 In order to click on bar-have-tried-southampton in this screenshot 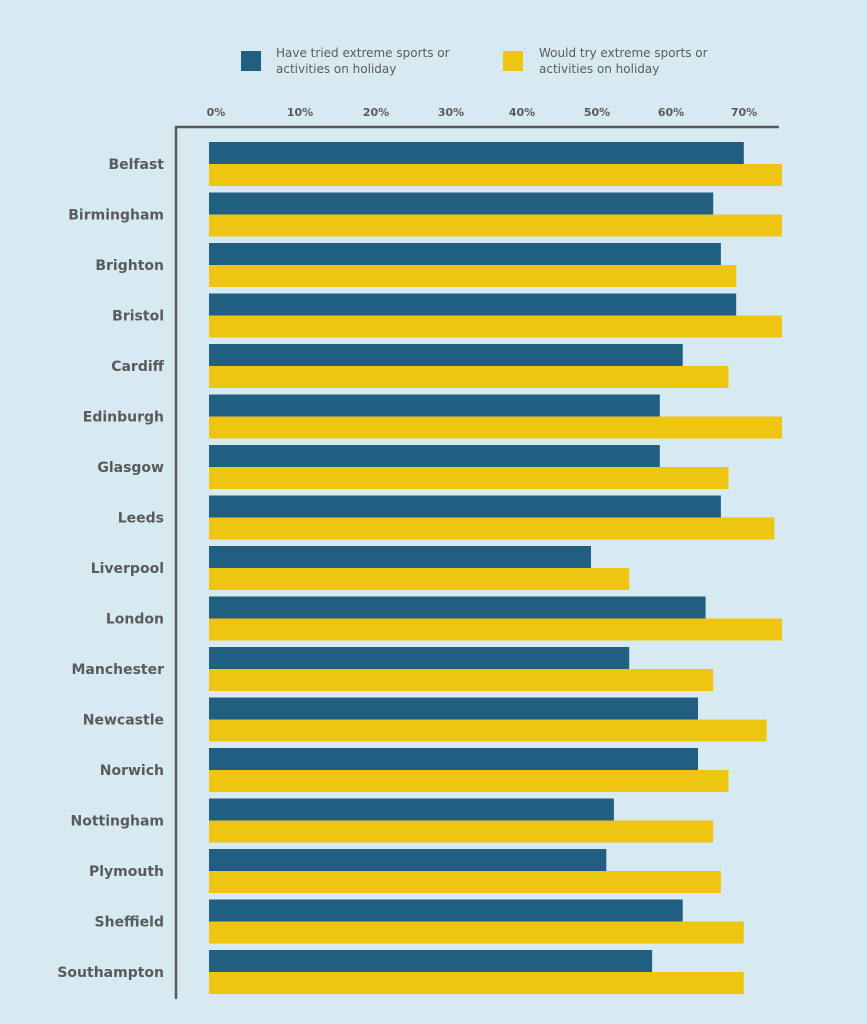, I will do `click(431, 961)`.